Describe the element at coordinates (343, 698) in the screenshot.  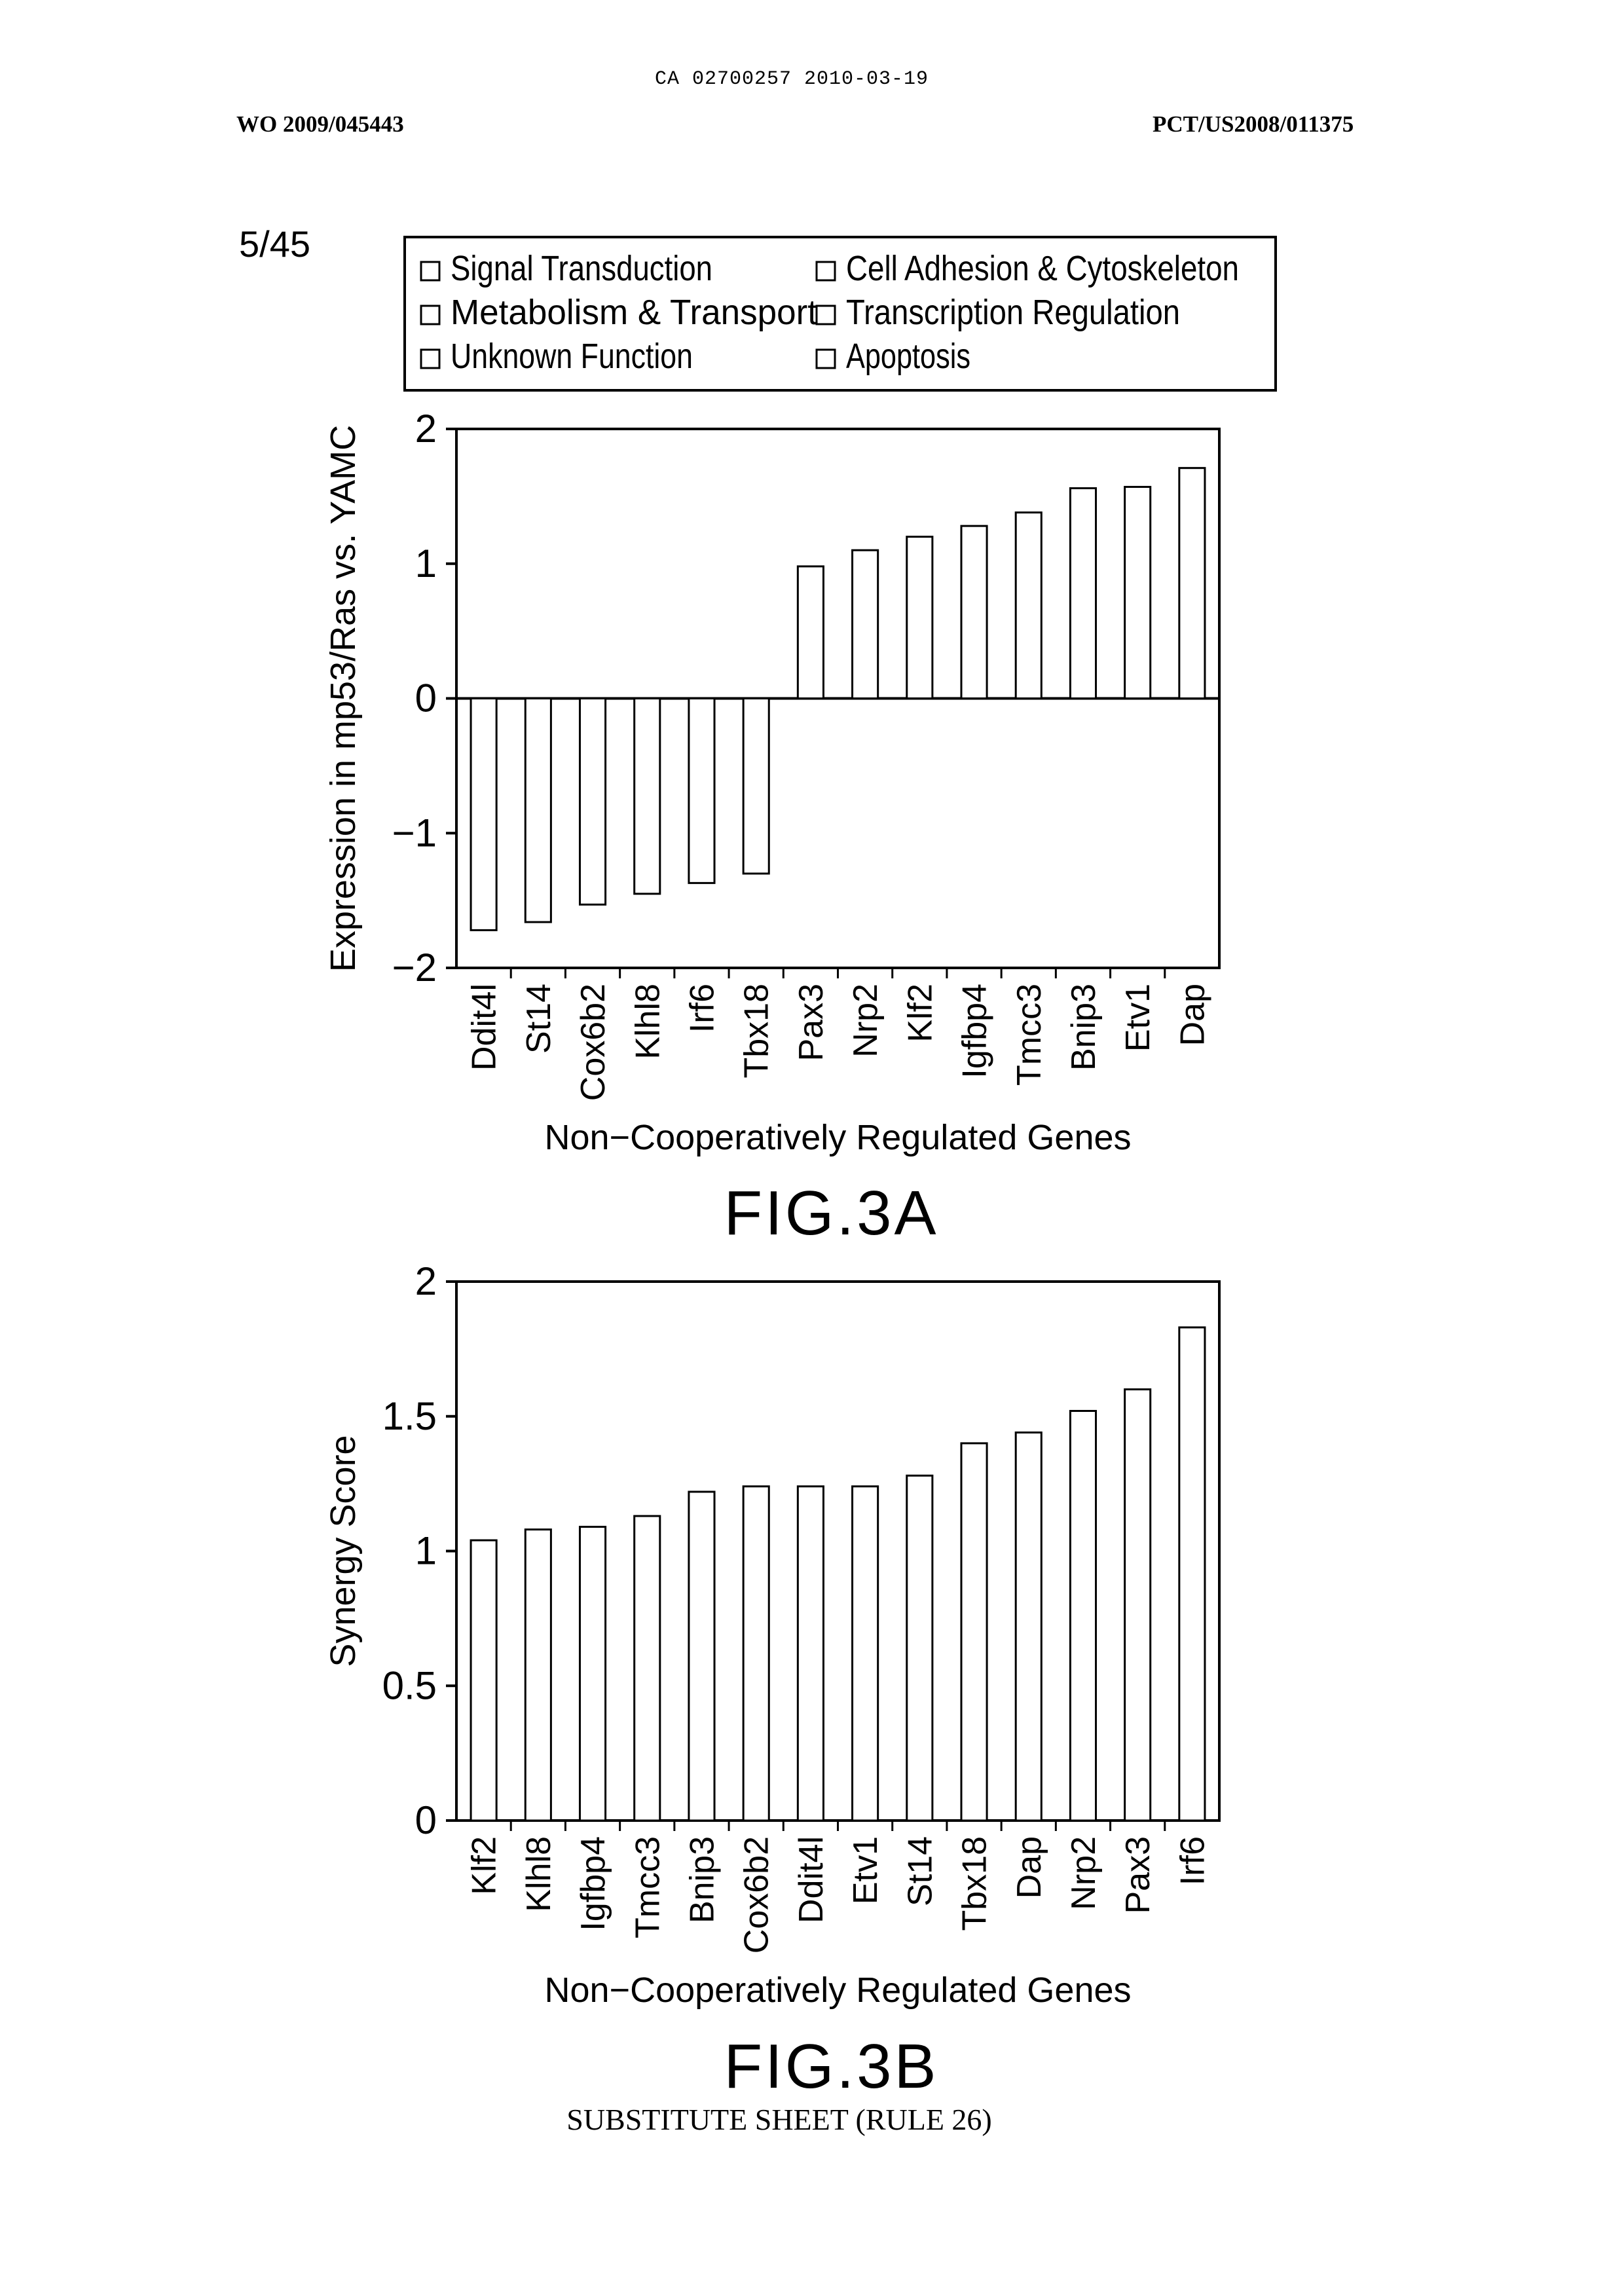
I see `y-axis-label: Expression in mp53/Ras vs. YAMC` at that location.